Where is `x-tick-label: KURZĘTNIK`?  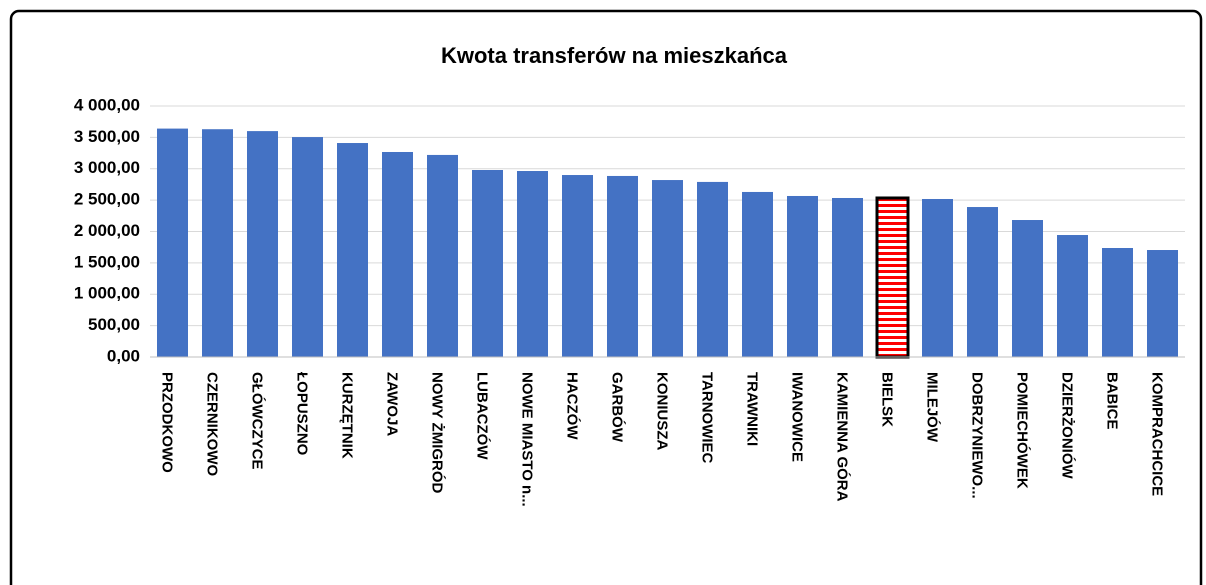 x-tick-label: KURZĘTNIK is located at coordinates (347, 415).